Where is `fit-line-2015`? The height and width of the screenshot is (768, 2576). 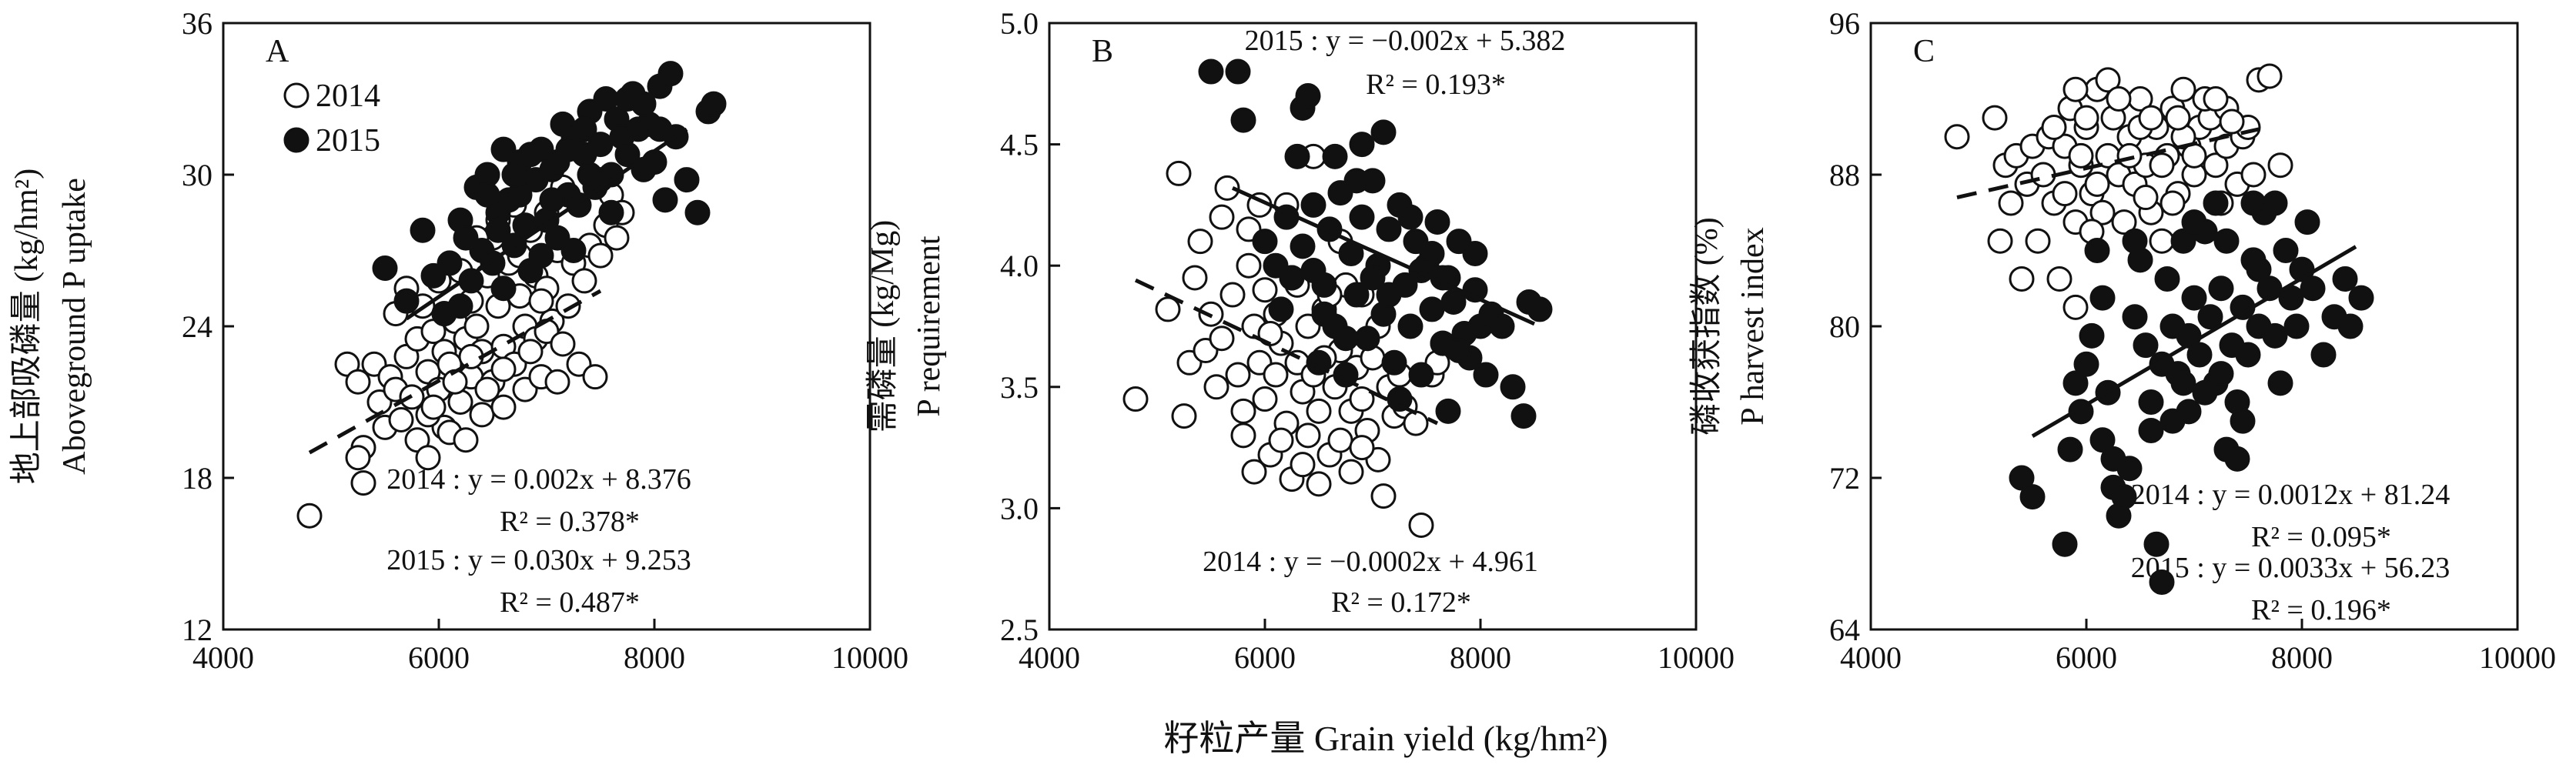 fit-line-2015 is located at coordinates (2194, 341).